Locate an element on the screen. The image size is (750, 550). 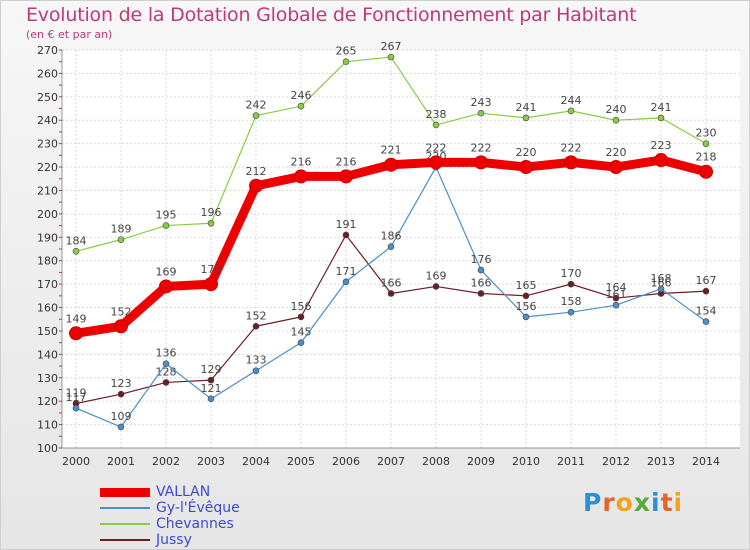
y-tick-label: 260 is located at coordinates (47, 73).